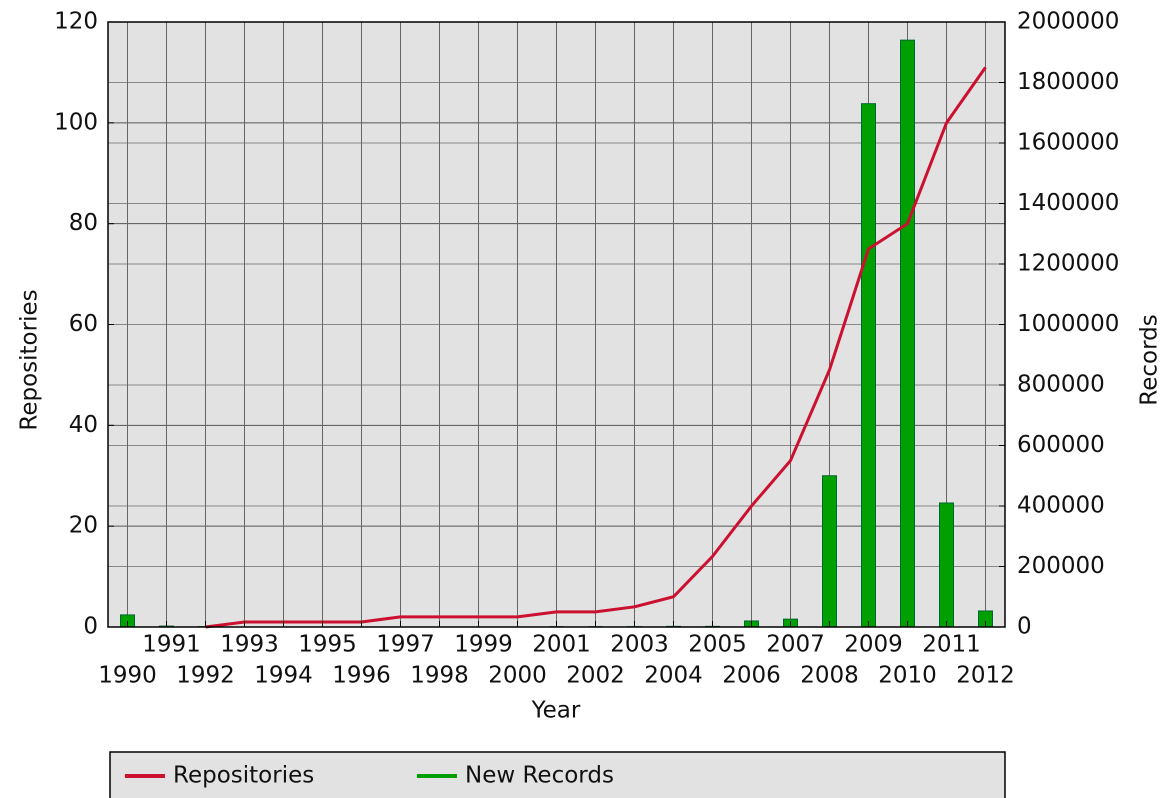 Image resolution: width=1163 pixels, height=798 pixels. Describe the element at coordinates (1068, 324) in the screenshot. I see `y2-tick-label: 1000000` at that location.